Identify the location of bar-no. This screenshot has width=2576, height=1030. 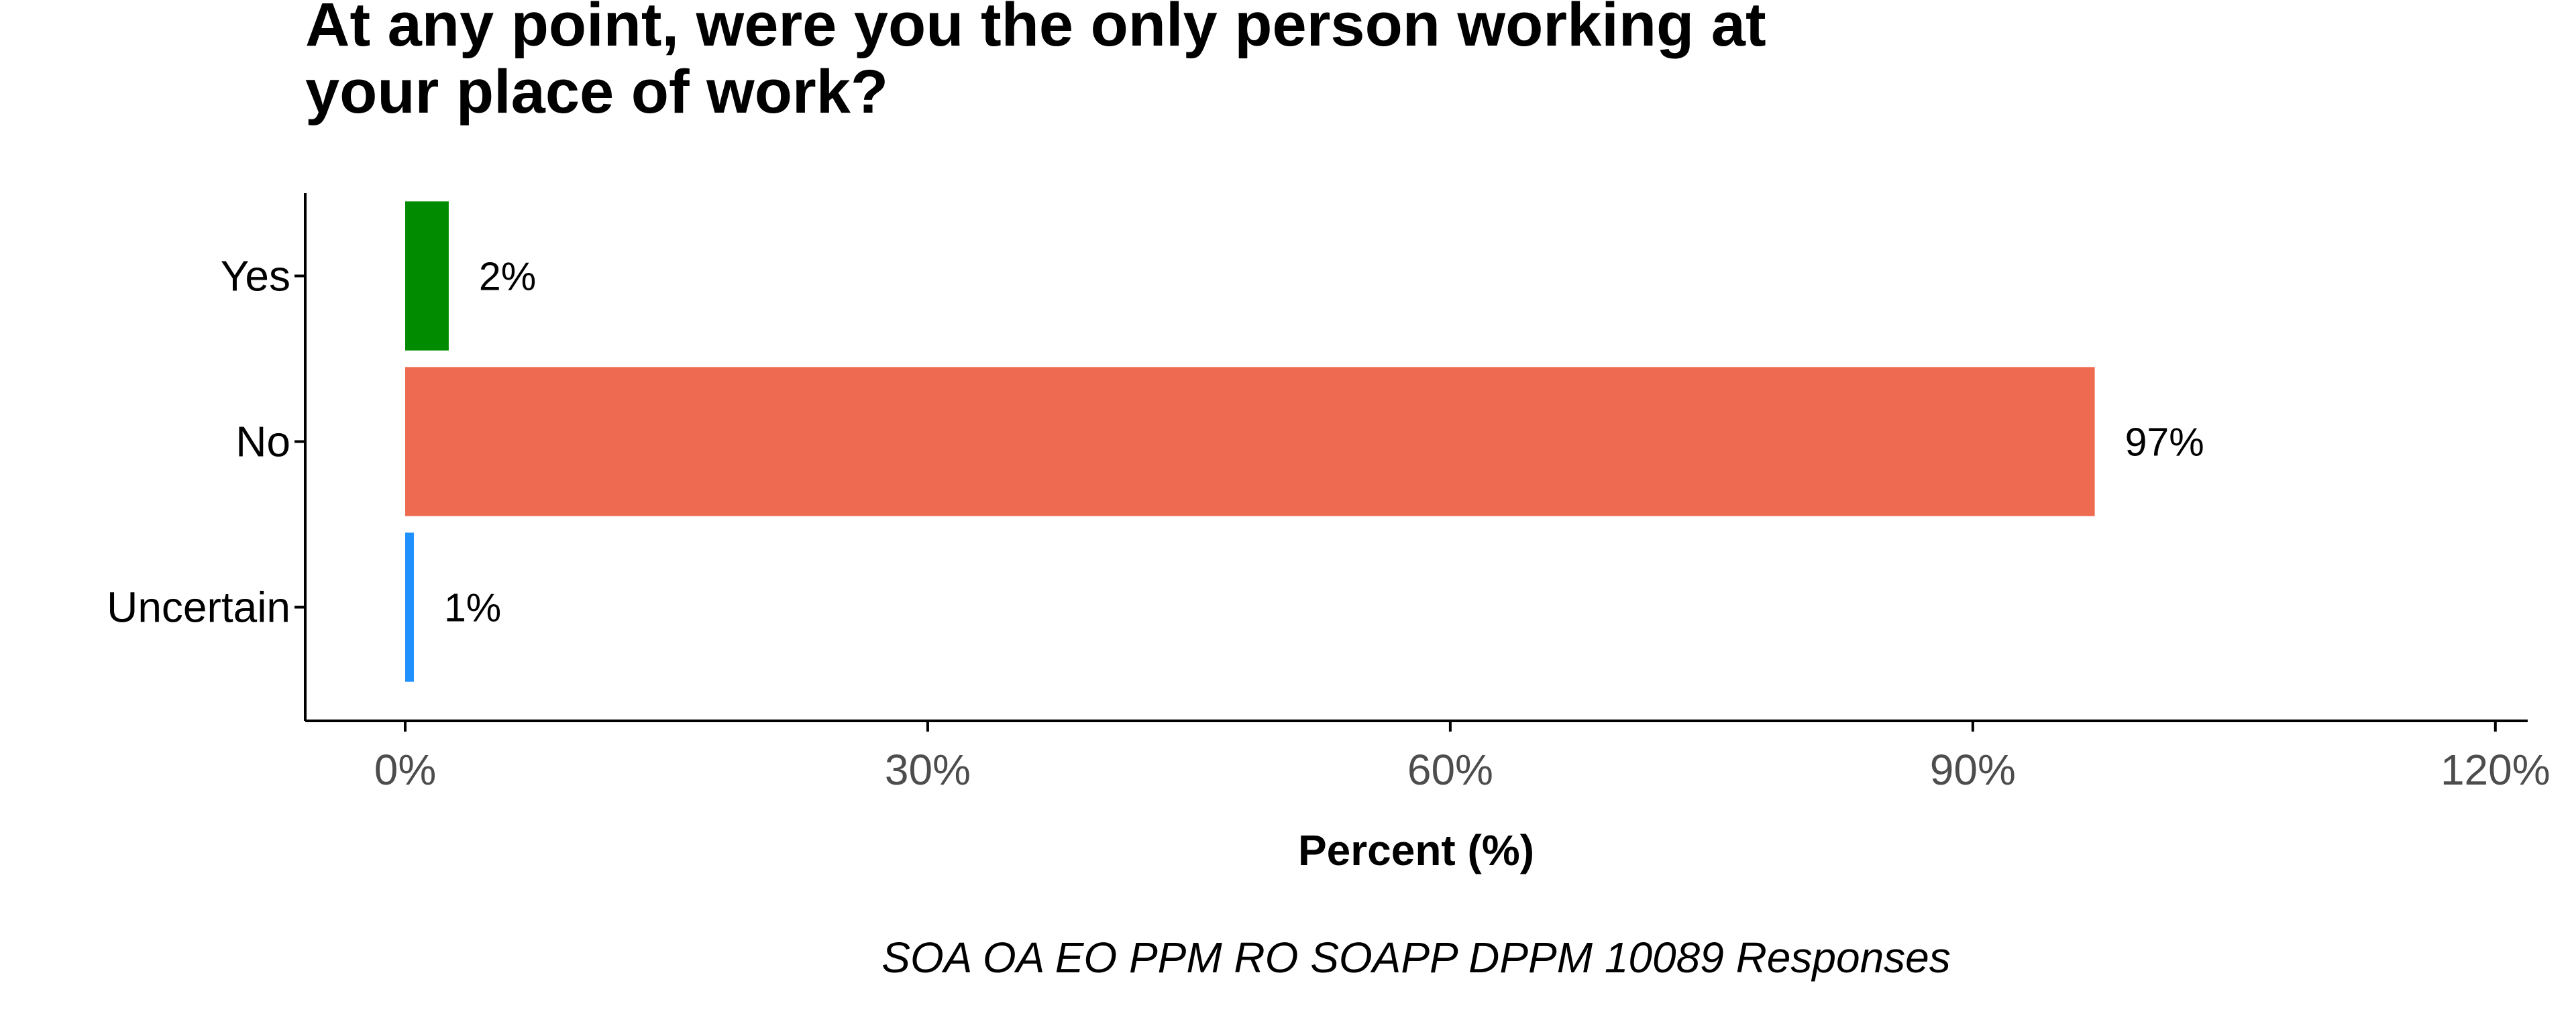
(1250, 441).